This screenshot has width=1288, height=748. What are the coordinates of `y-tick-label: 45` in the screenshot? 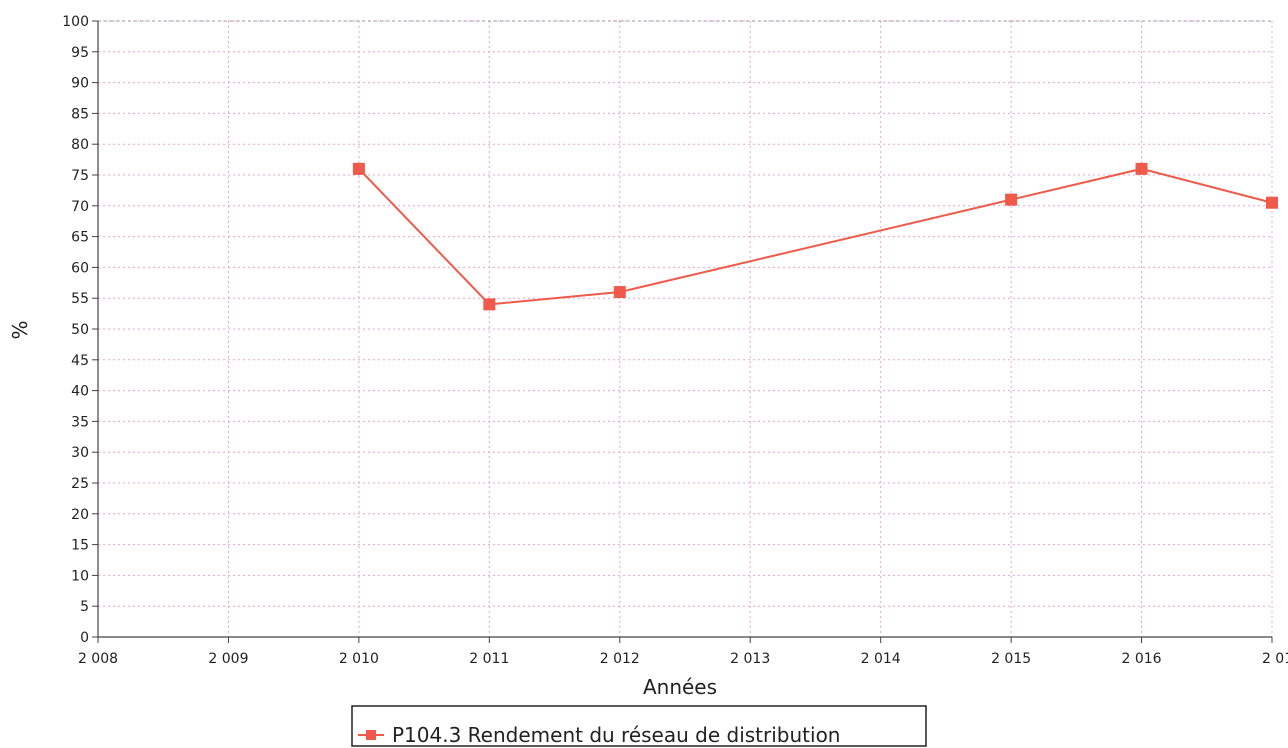 It's located at (80, 361).